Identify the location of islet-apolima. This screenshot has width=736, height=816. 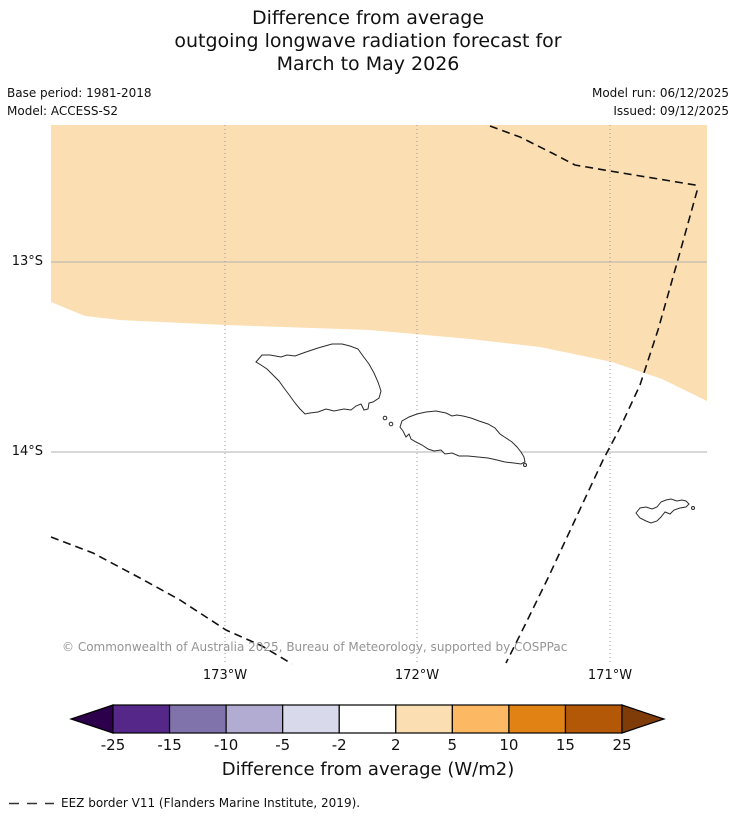
(385, 418).